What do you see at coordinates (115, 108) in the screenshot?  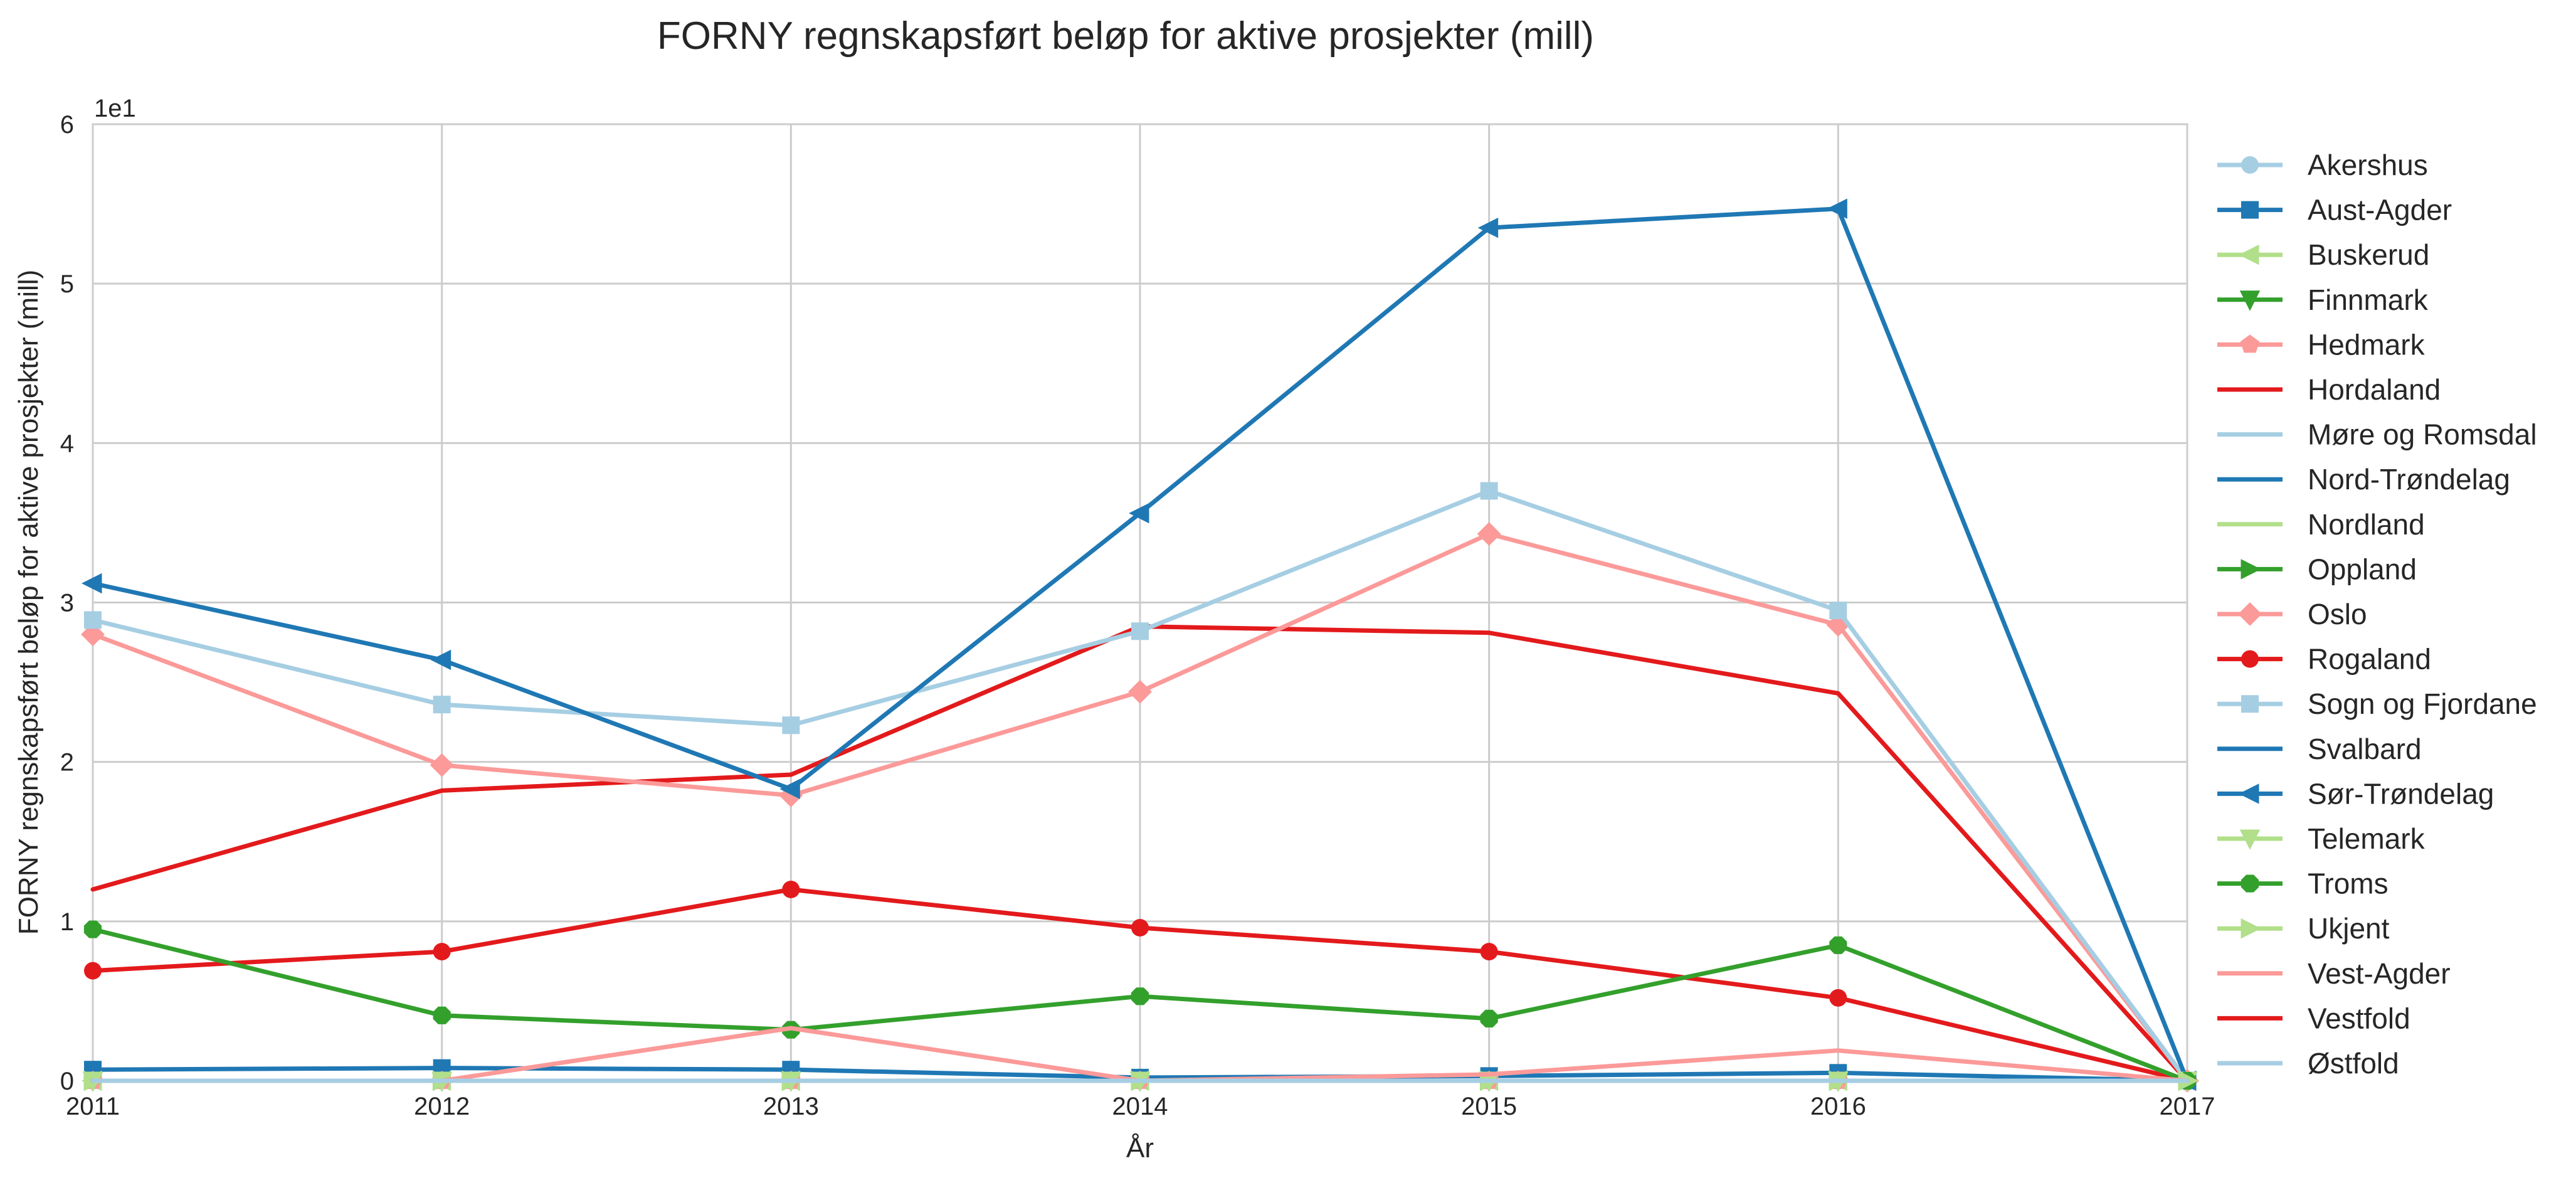 I see `y-offset-text: 1e1` at bounding box center [115, 108].